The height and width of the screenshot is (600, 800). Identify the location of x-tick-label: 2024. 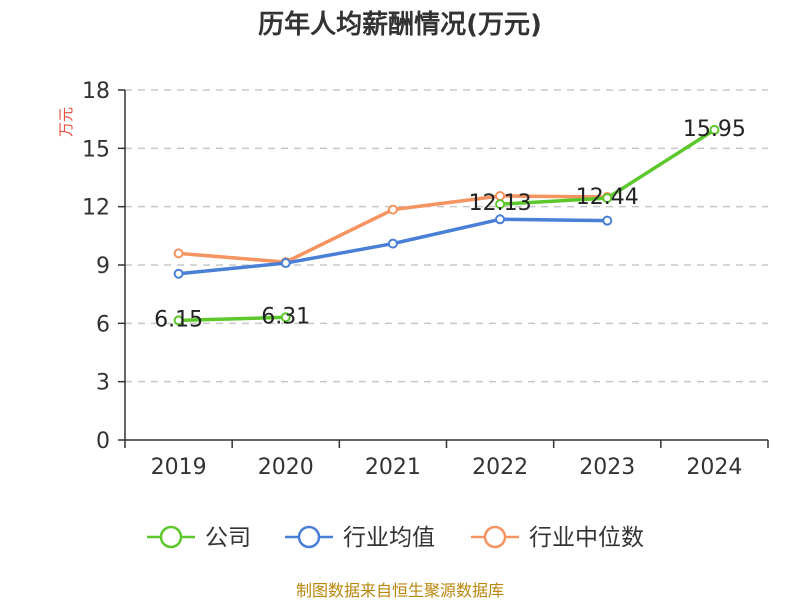
(714, 467).